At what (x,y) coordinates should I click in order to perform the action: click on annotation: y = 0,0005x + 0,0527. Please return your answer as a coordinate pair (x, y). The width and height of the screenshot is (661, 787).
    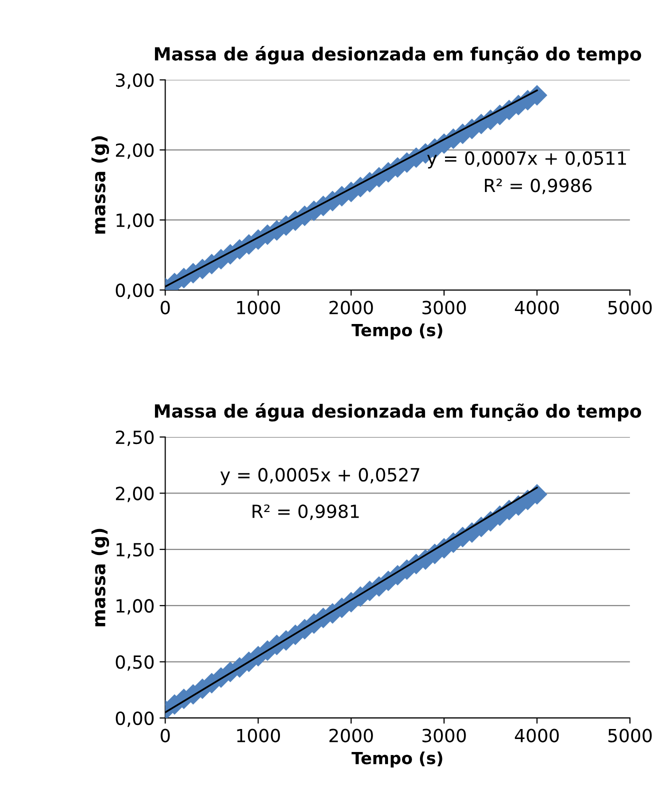
    Looking at the image, I should click on (320, 477).